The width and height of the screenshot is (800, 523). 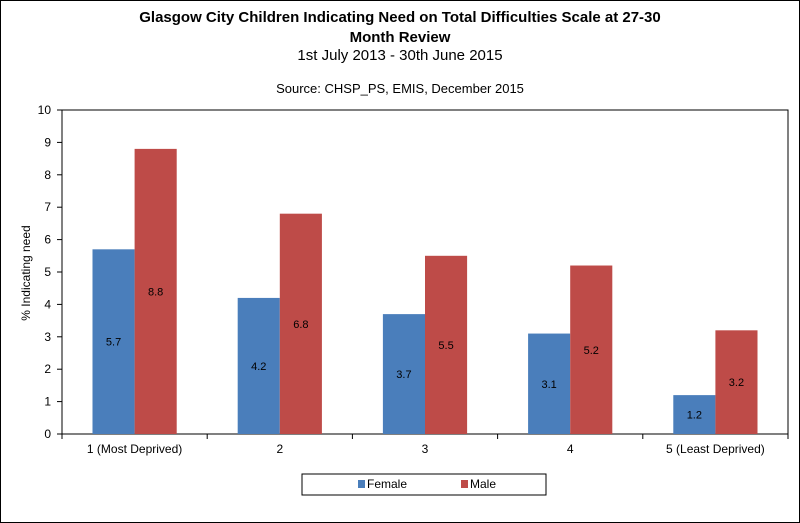 I want to click on x-tick-label: 2, so click(x=279, y=449).